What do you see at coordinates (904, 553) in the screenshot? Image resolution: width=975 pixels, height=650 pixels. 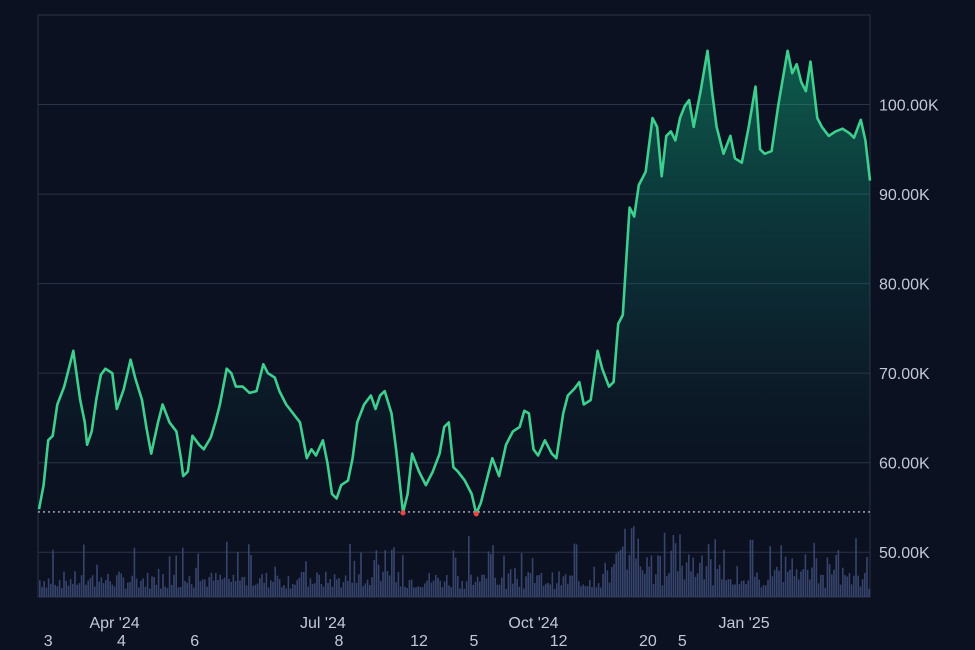 I see `y-tick-label: 50.00K` at bounding box center [904, 553].